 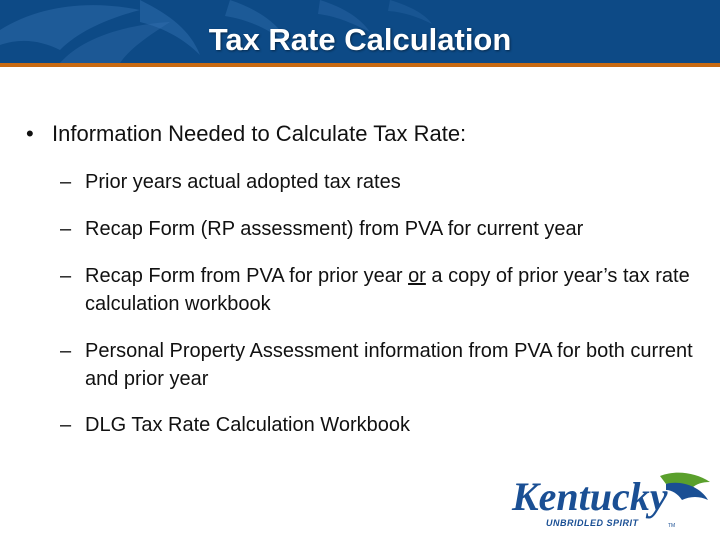 I want to click on sub-item-text-part: Recap Form from PVA for prior year, so click(x=247, y=276).